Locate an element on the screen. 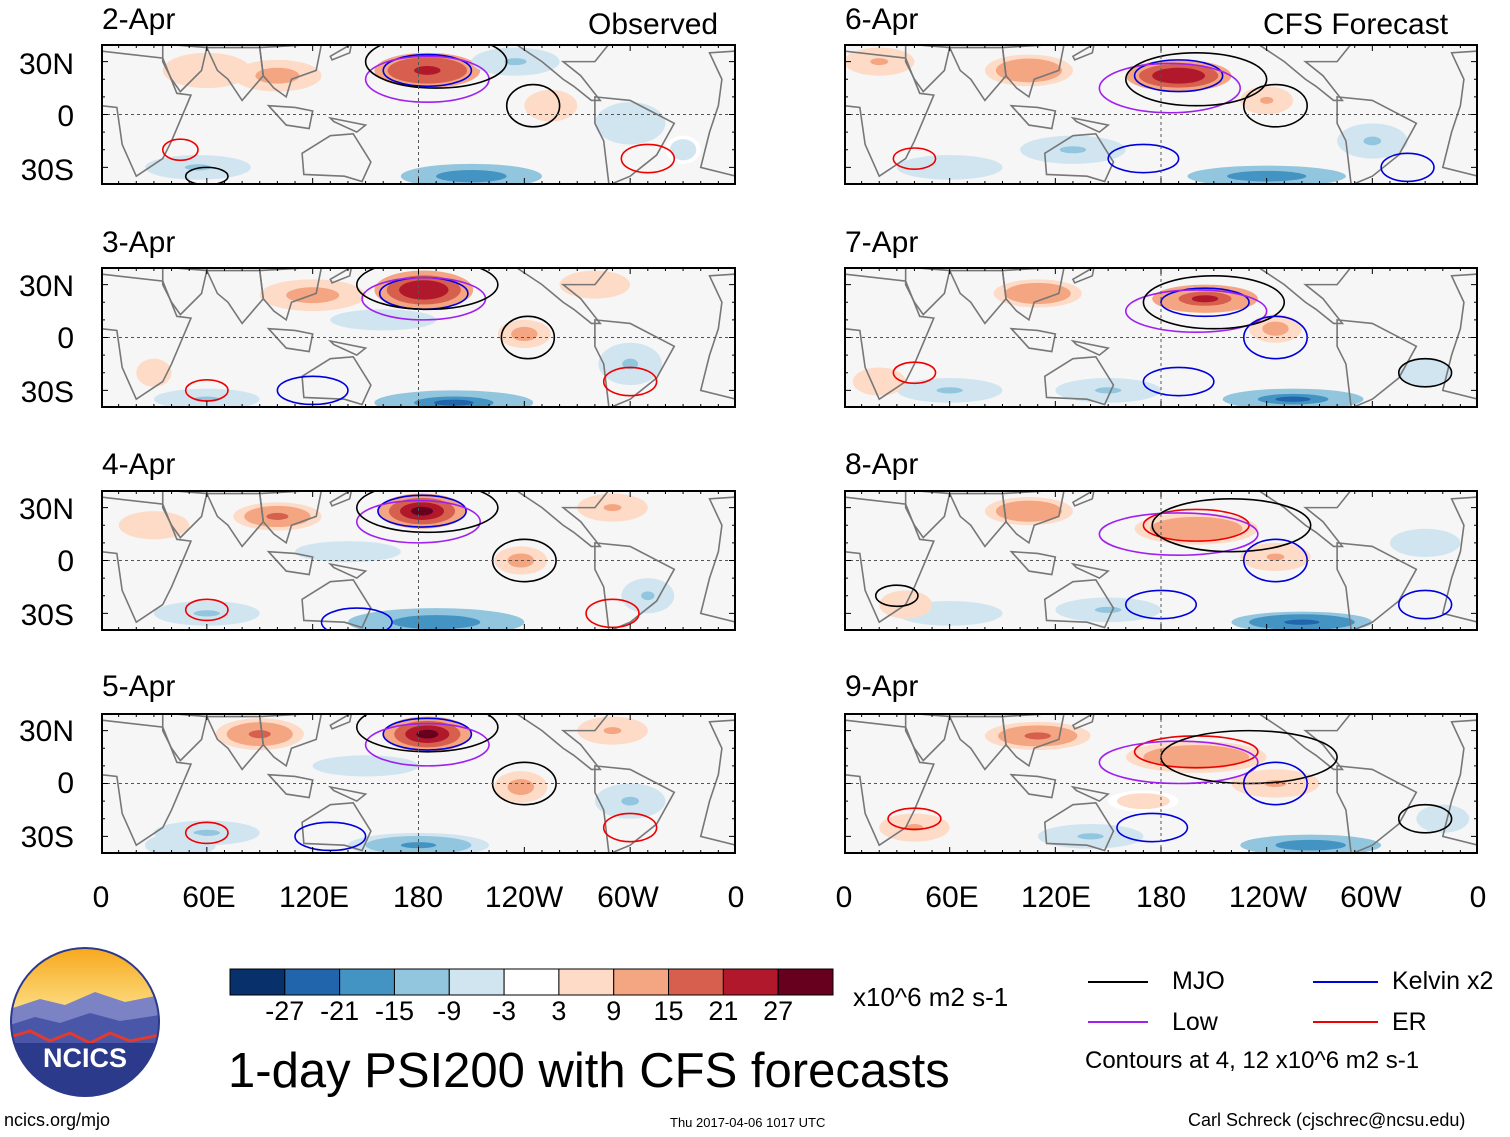  chart-title: 1-day PSI200 with CFS forecasts is located at coordinates (589, 1071).